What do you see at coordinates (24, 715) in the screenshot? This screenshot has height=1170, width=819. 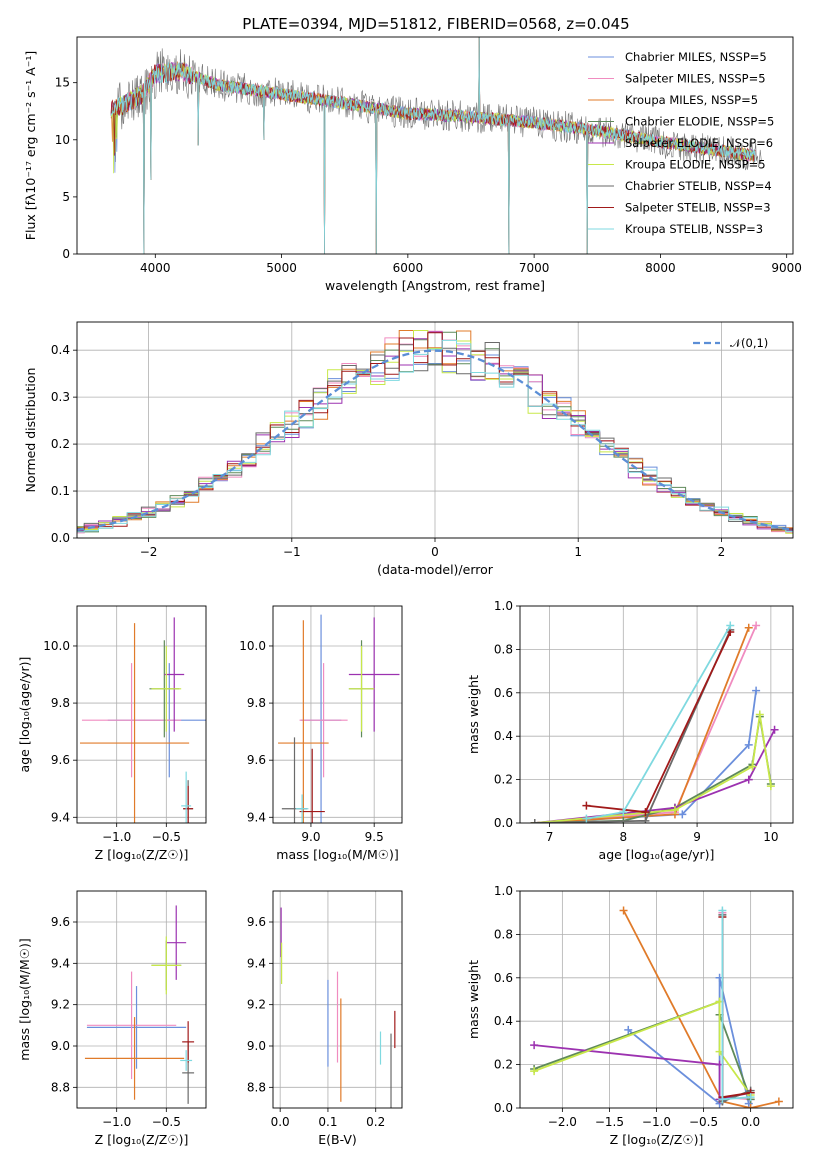 I see `y-axis-label: age [log₁₀(age/yr)]` at bounding box center [24, 715].